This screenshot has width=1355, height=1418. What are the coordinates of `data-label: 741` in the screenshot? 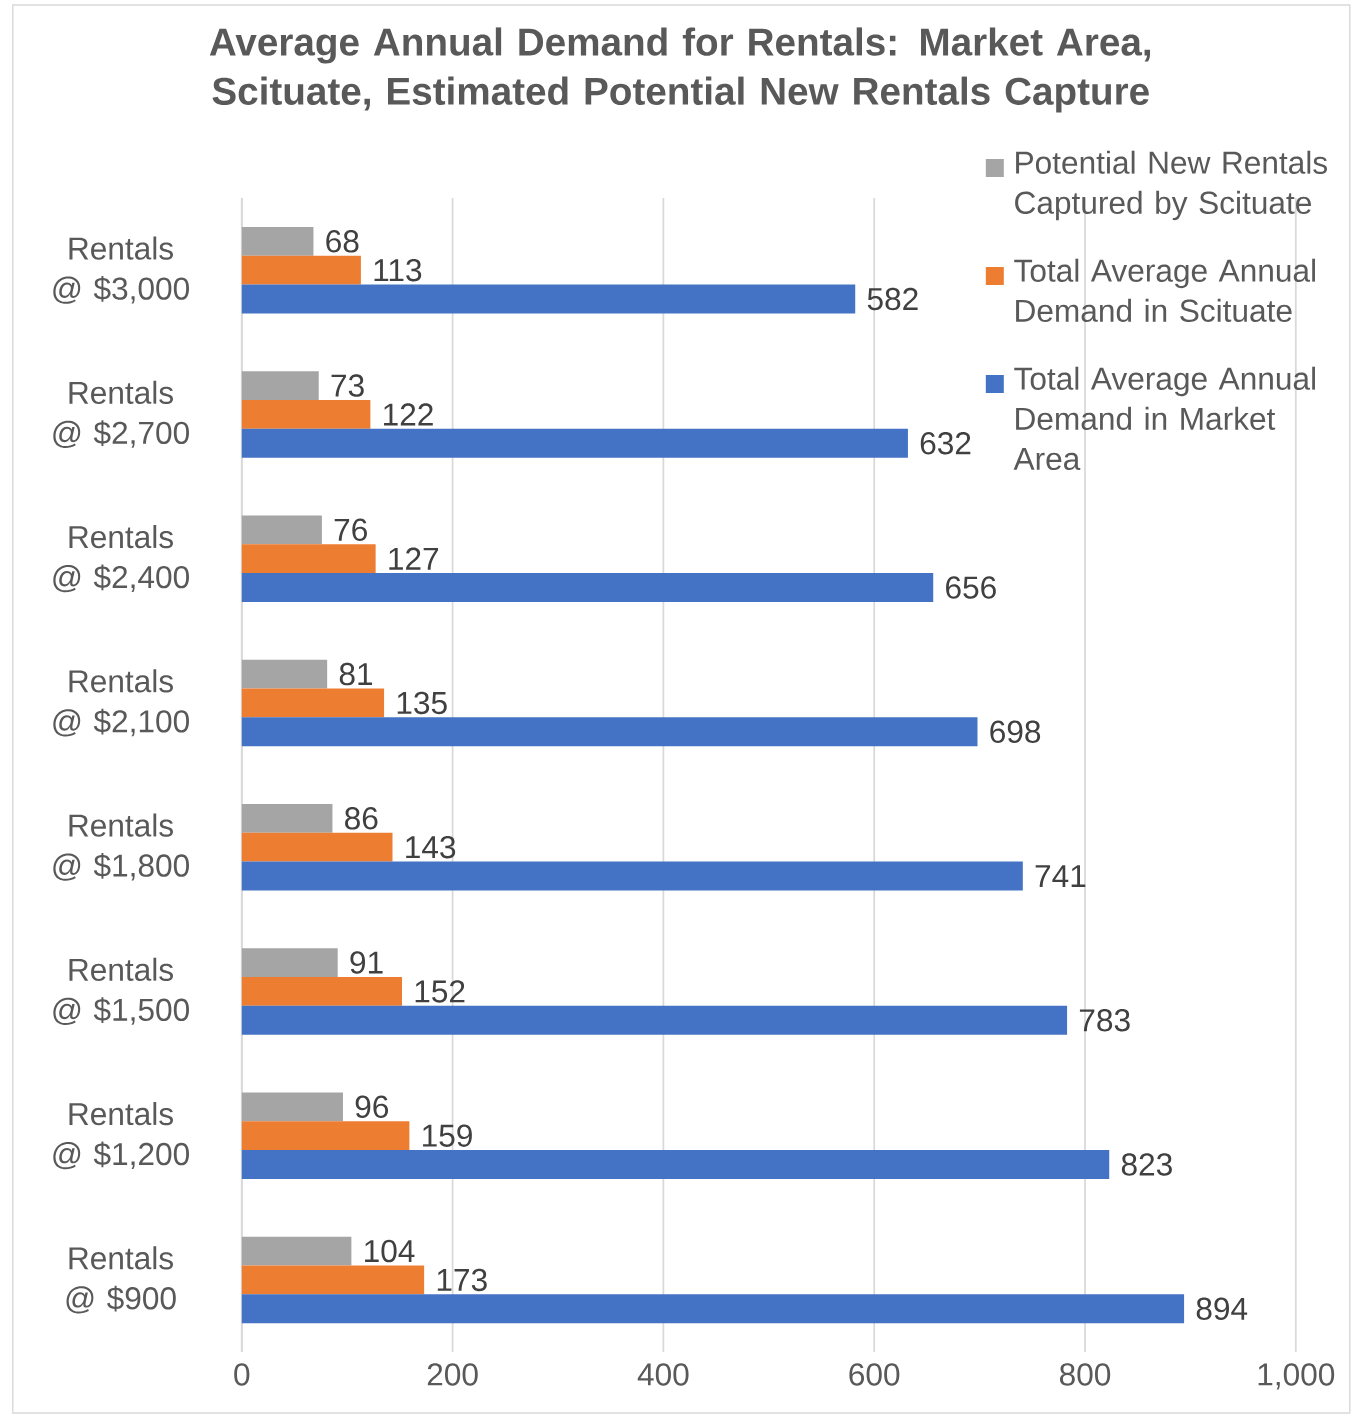 It's located at (1060, 876).